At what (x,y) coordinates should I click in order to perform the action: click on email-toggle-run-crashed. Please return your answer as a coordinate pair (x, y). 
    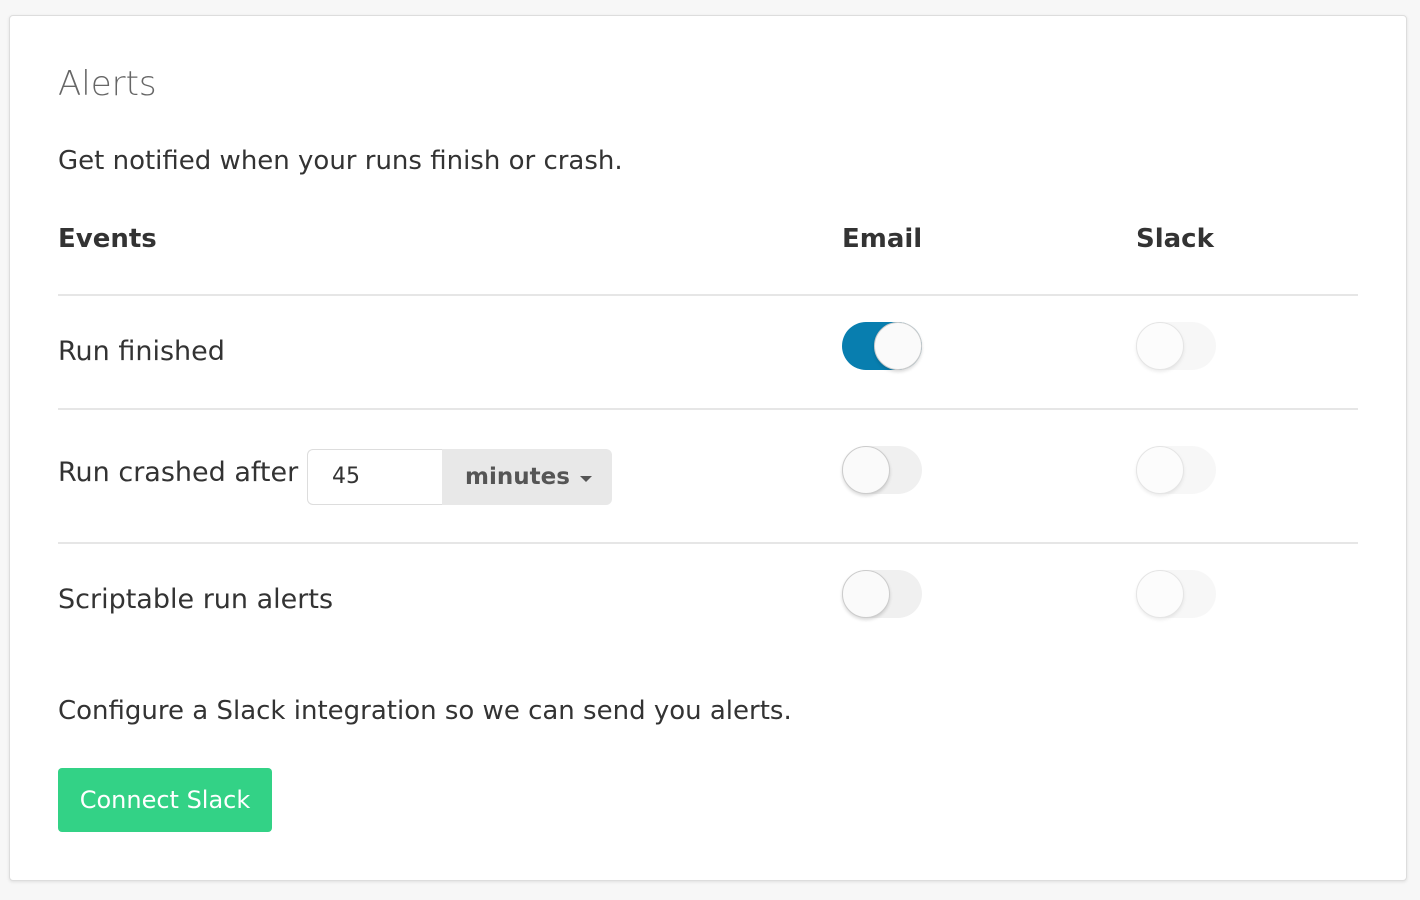
    Looking at the image, I should click on (882, 470).